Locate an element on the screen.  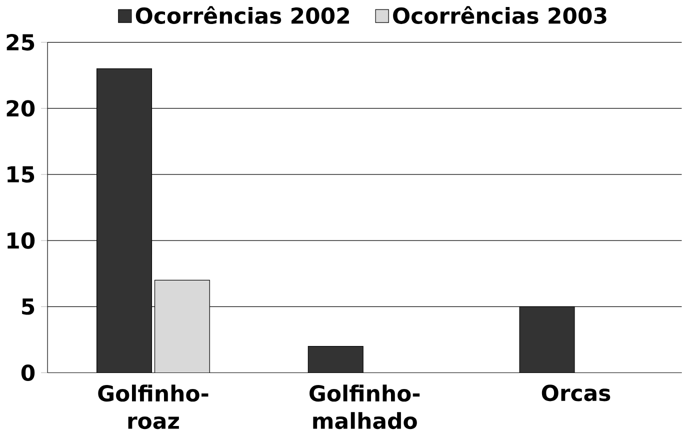
y-tick-label: 25 is located at coordinates (20, 42).